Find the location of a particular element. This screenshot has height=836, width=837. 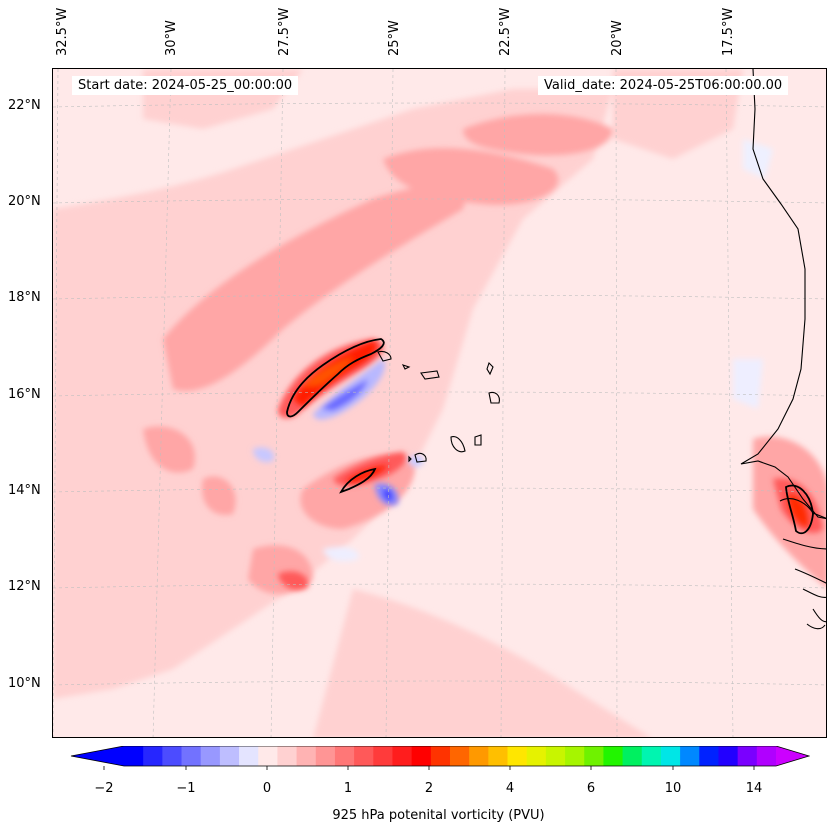

lat-label-10n: 10°N is located at coordinates (24, 683).